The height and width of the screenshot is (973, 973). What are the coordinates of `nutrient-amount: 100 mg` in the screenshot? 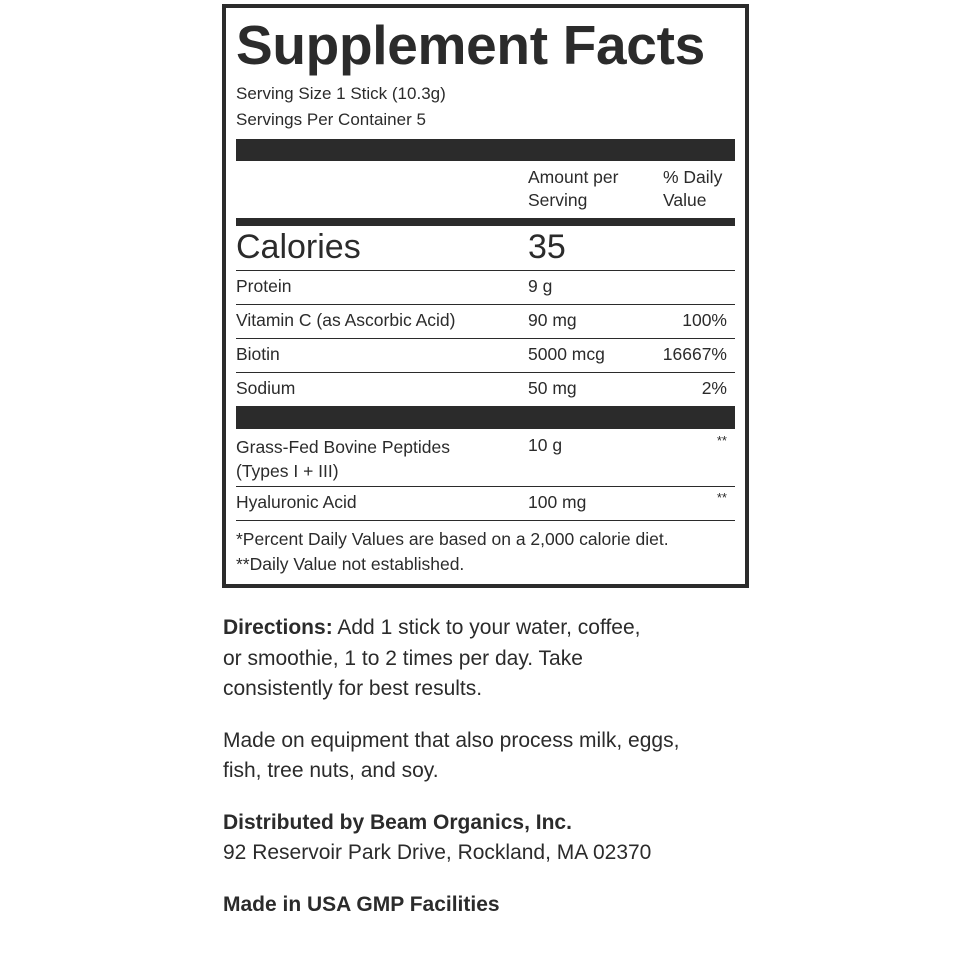 It's located at (557, 502).